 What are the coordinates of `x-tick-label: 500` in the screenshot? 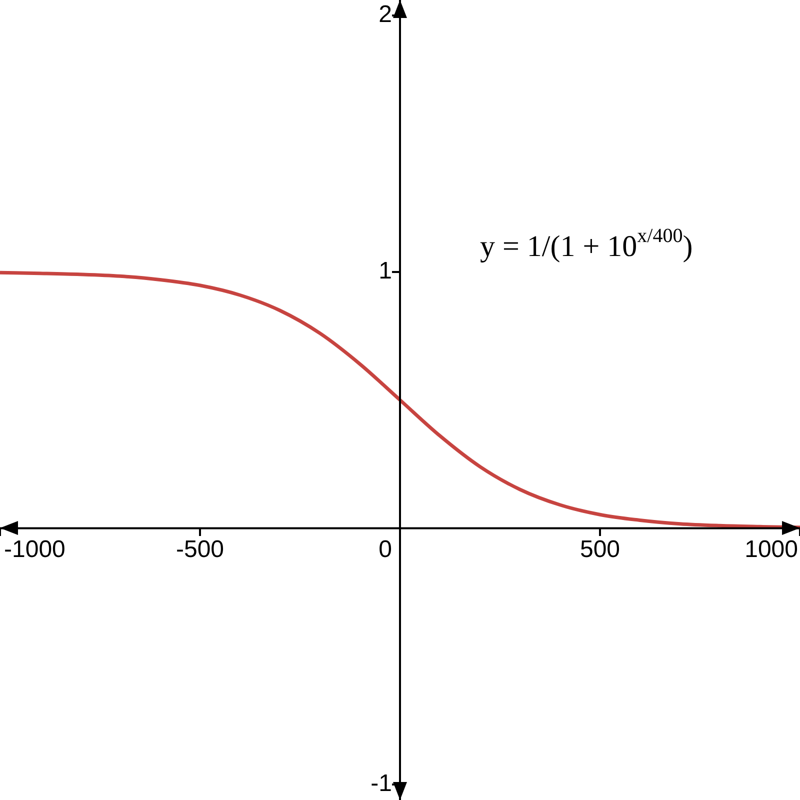 It's located at (600, 549).